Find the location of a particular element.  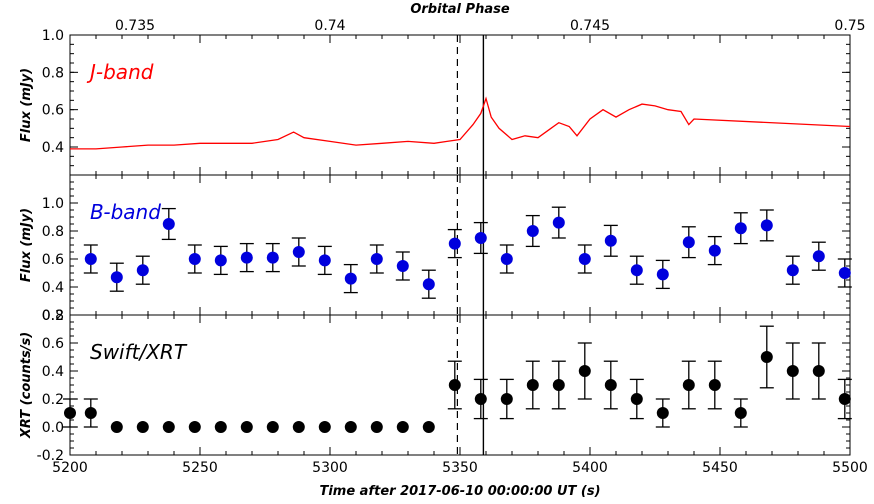

x-tick-label: 5450 is located at coordinates (720, 468).